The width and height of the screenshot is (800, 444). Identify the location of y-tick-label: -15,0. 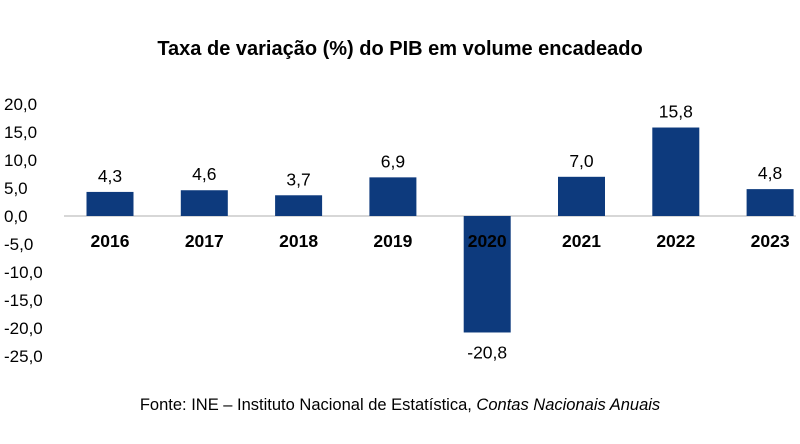
(23, 300).